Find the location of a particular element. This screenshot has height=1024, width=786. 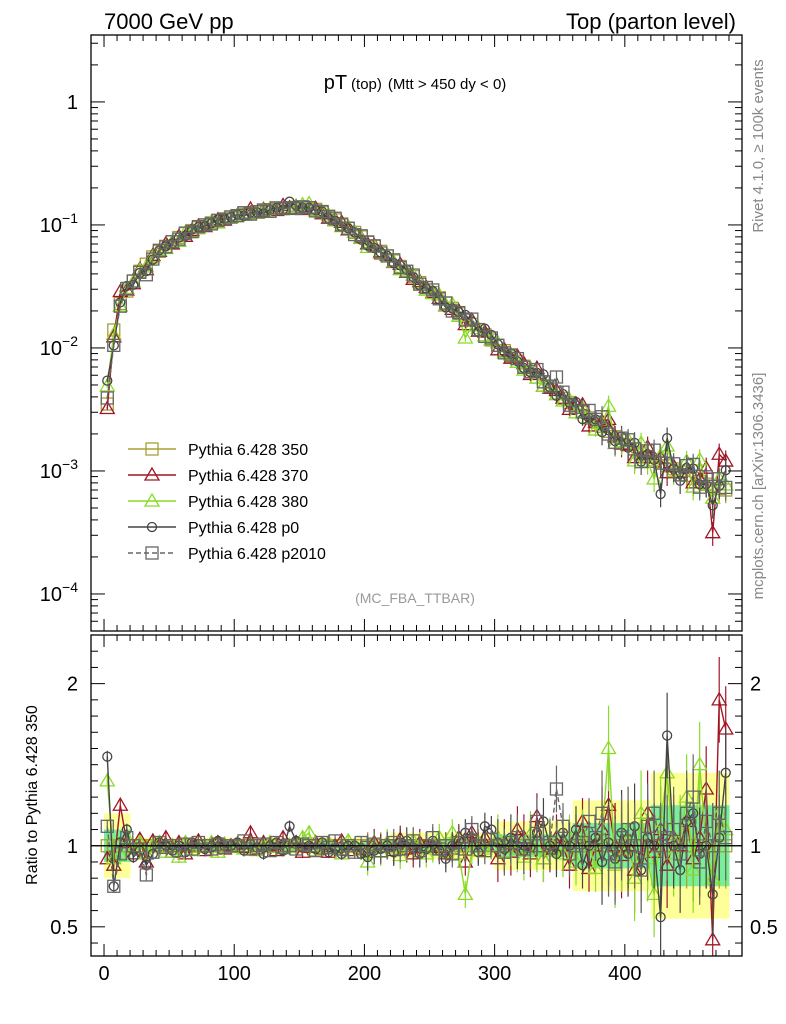

ratio-tick-label: 1 is located at coordinates (72, 847).